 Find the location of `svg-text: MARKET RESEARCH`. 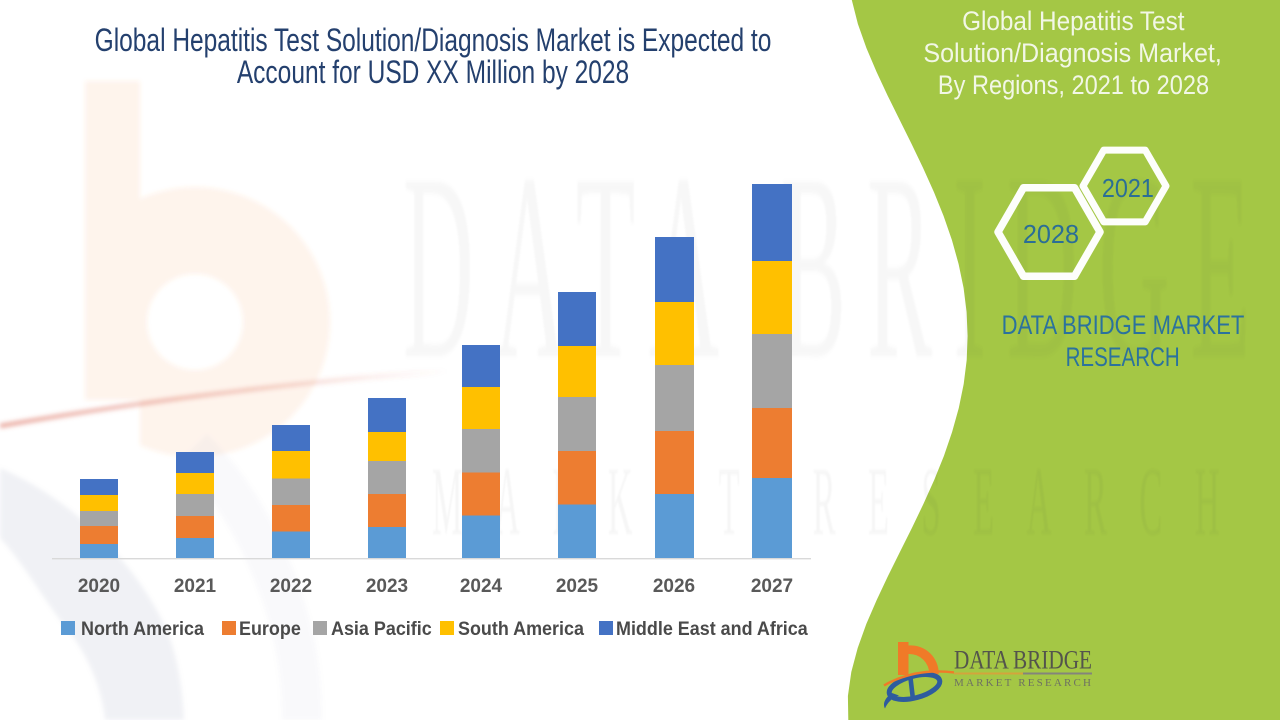

svg-text: MARKET RESEARCH is located at coordinates (1022, 683).